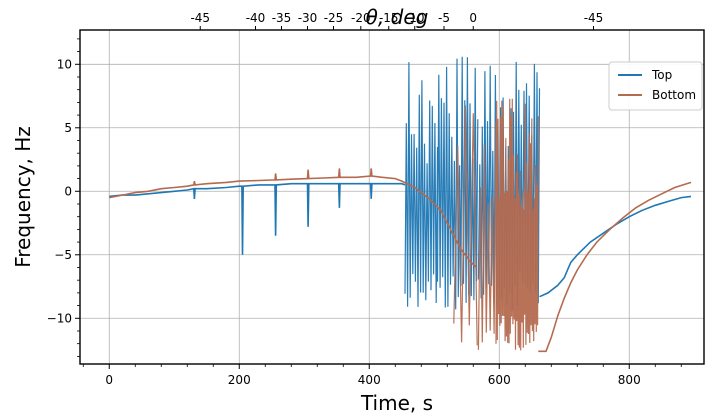 Image resolution: width=708 pixels, height=418 pixels. I want to click on series-tail-top, so click(615, 246).